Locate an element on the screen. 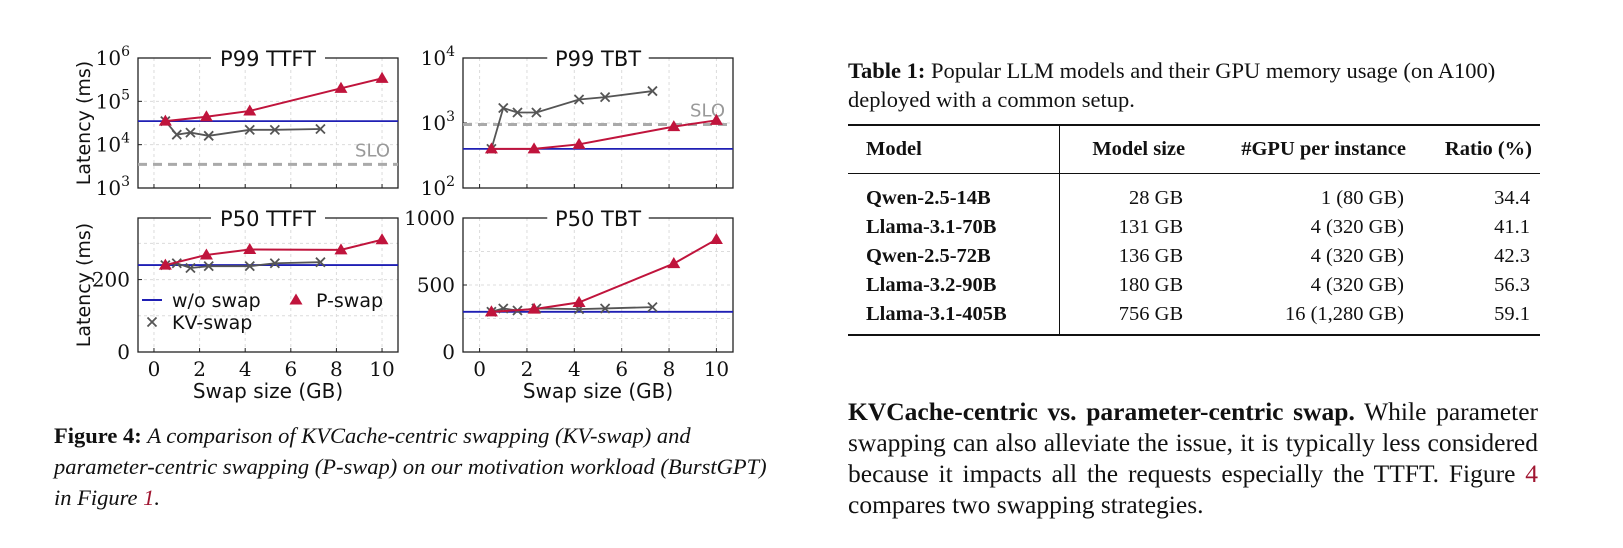  table-row: Llama-3.1-405B 756 GB 16 (1,280 GB) 59.1 is located at coordinates (1194, 317).